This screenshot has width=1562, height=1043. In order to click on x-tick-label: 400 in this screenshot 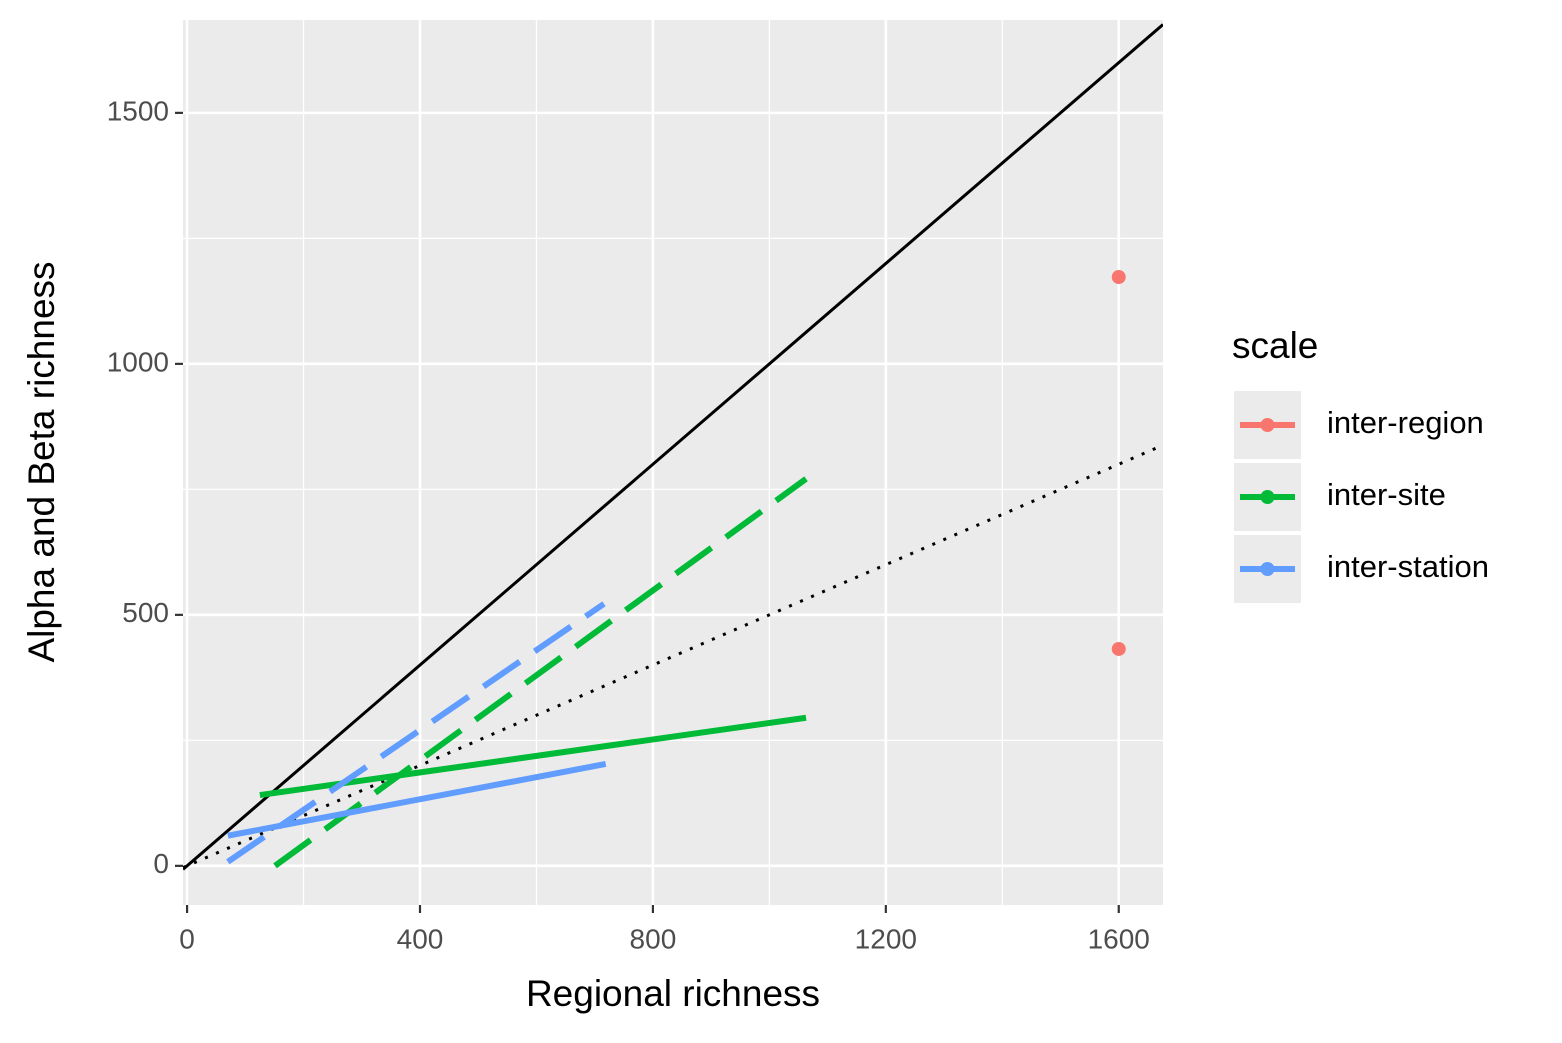, I will do `click(420, 938)`.